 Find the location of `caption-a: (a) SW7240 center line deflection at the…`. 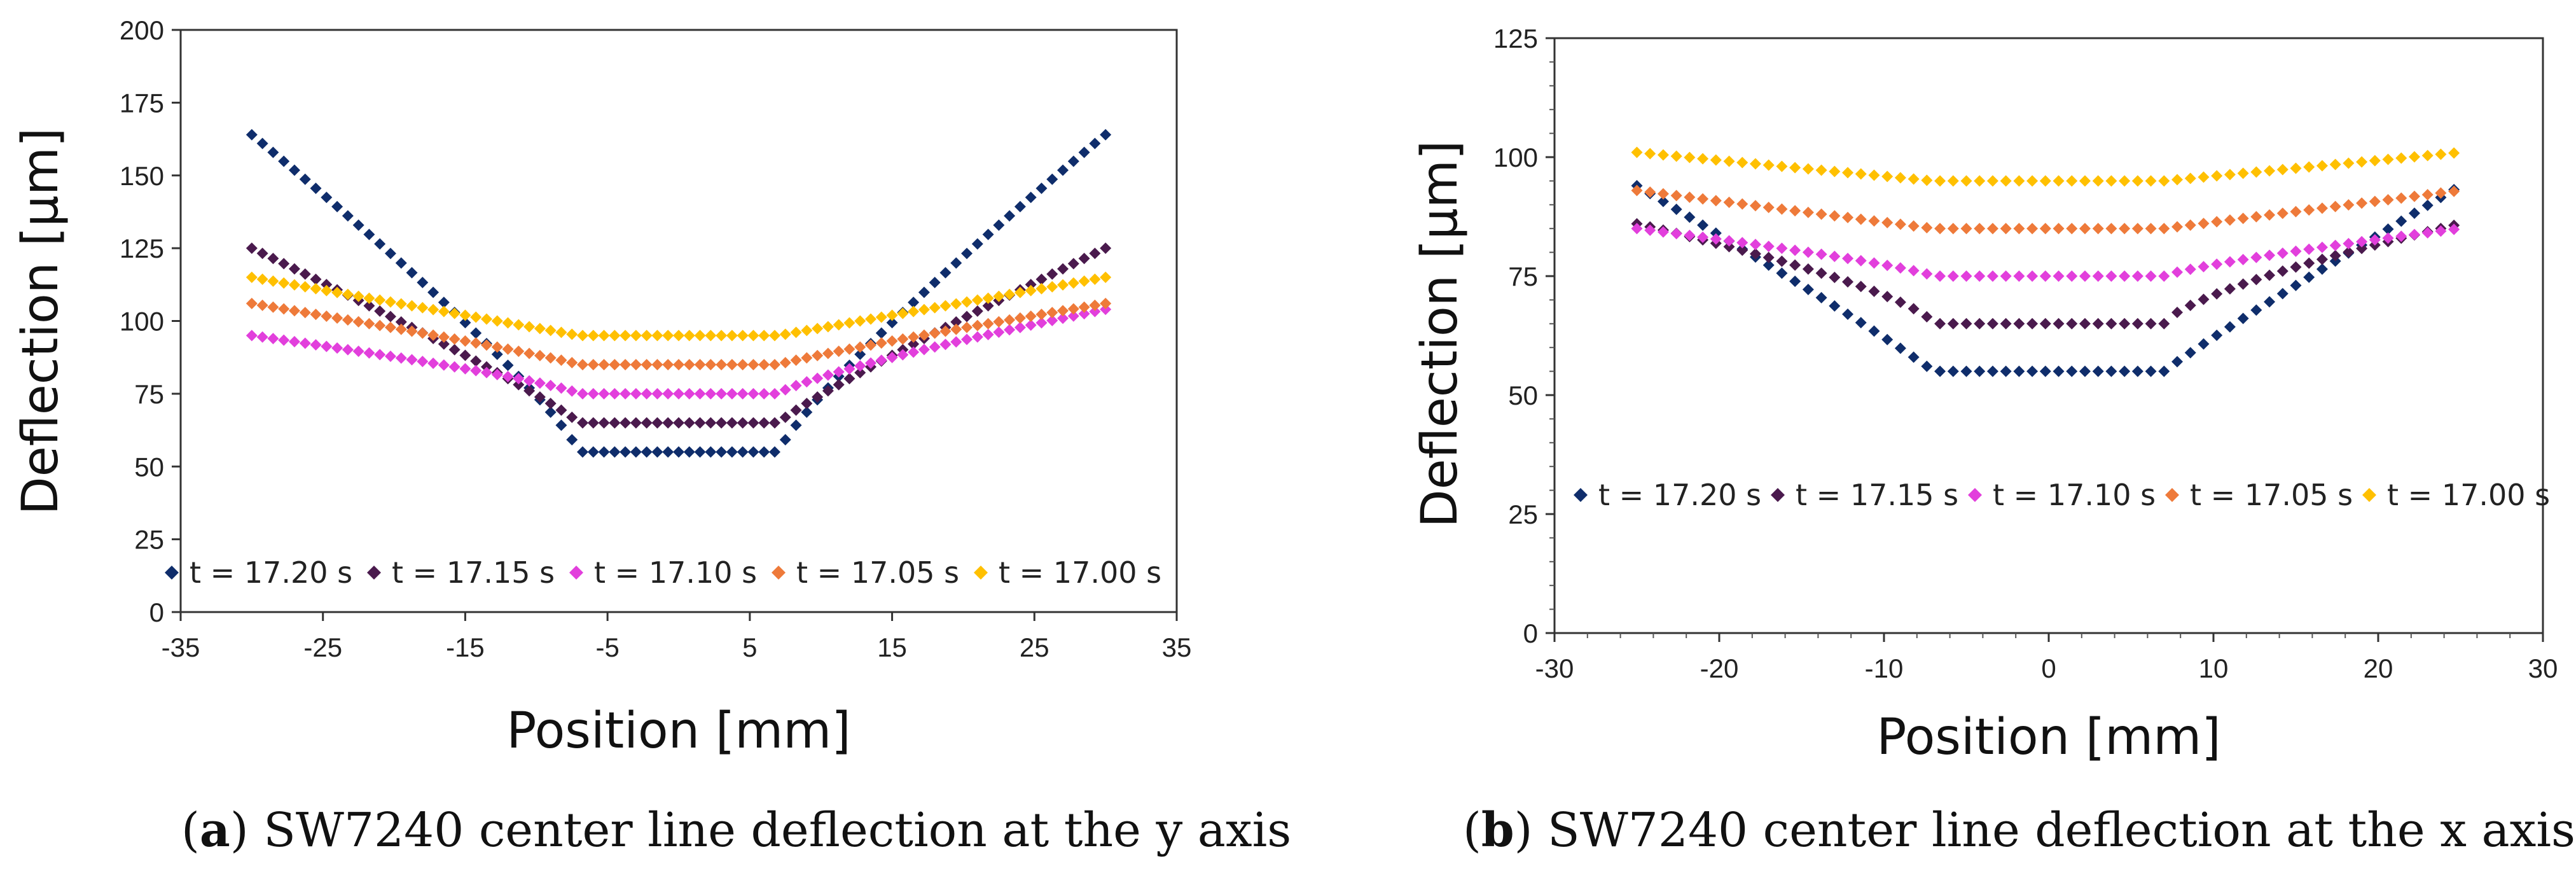

caption-a: (a) SW7240 center line deflection at the… is located at coordinates (736, 830).